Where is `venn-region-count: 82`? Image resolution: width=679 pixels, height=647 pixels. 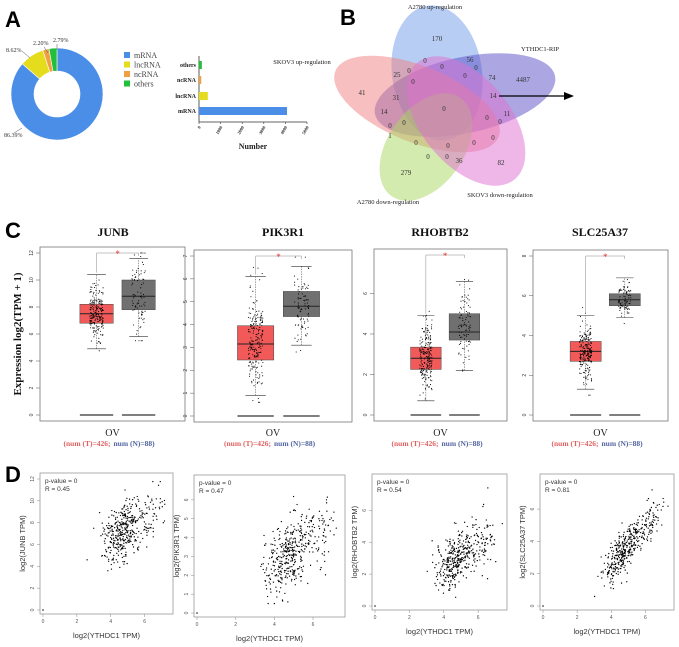 venn-region-count: 82 is located at coordinates (502, 163).